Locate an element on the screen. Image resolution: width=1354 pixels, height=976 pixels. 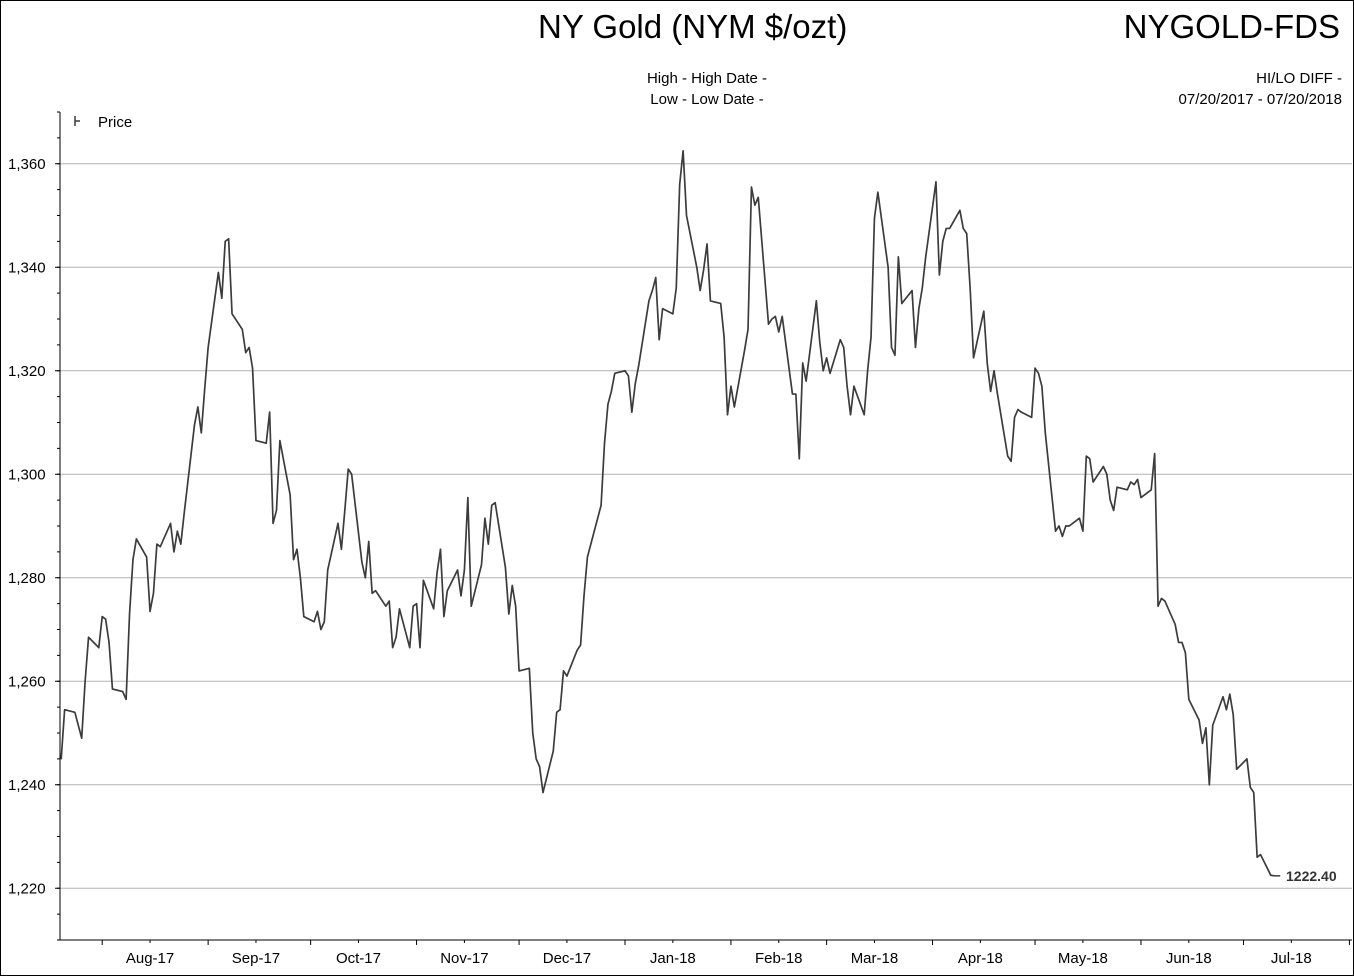
x-tick-label: Jun-18 is located at coordinates (1189, 958).